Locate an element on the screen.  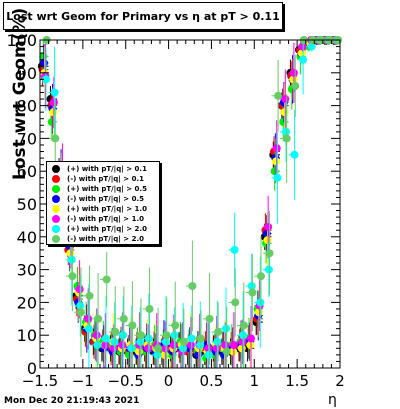
legend-label: (+) with pT/|q| > 0.5 is located at coordinates (107, 189).